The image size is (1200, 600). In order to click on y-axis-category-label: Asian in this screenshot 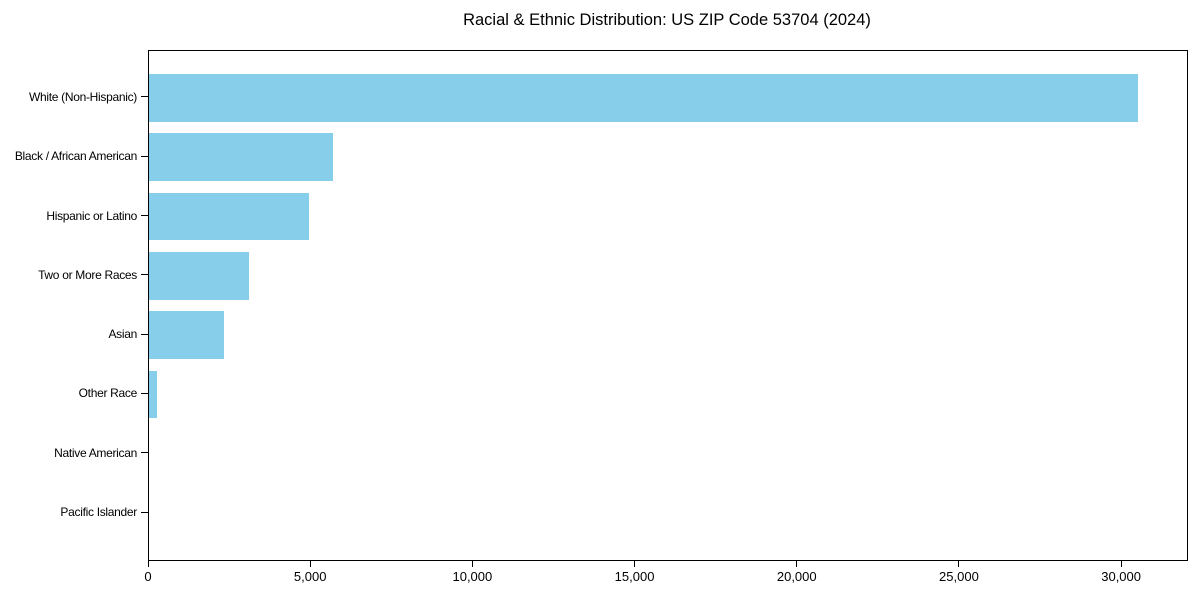, I will do `click(122, 334)`.